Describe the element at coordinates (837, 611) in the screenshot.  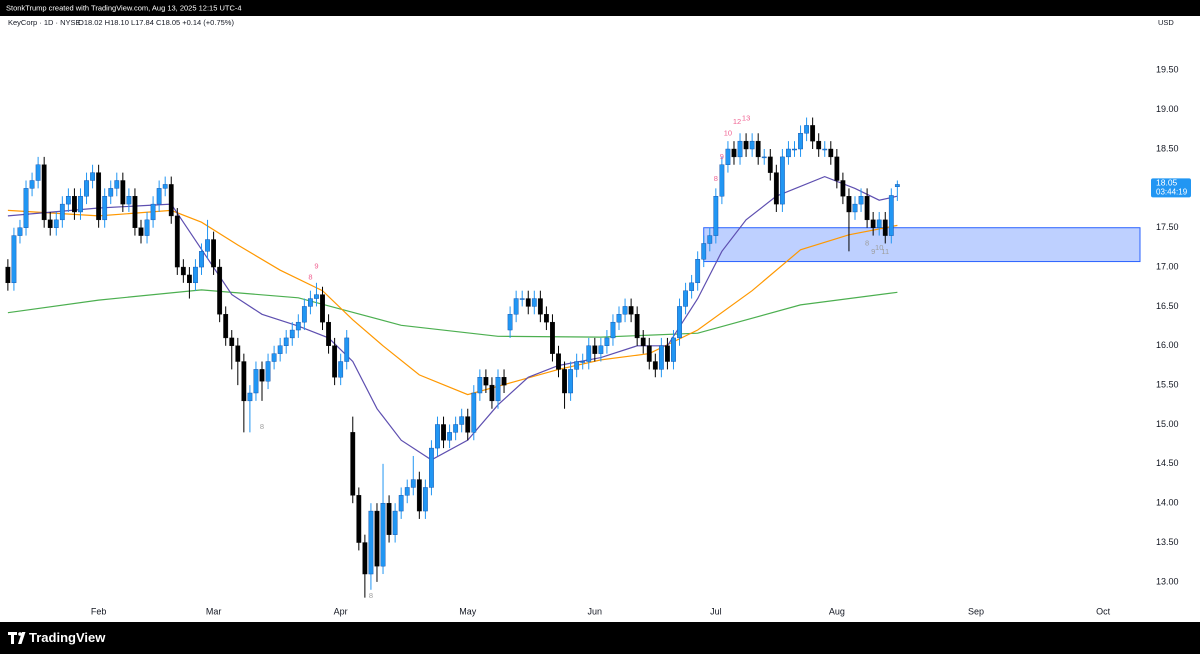
I see `x-tick-label: Aug` at that location.